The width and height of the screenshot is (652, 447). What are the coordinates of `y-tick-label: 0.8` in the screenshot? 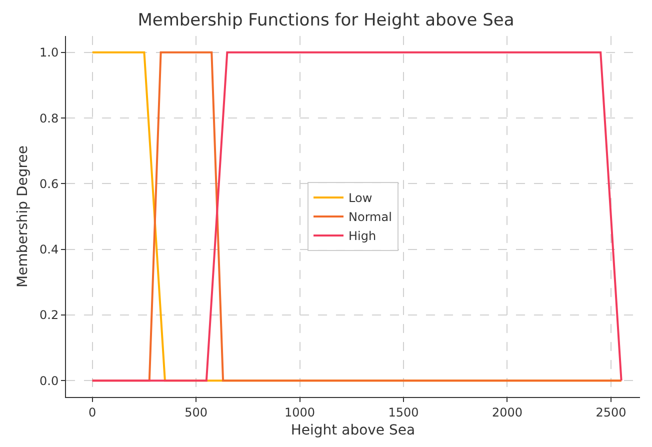 It's located at (49, 118).